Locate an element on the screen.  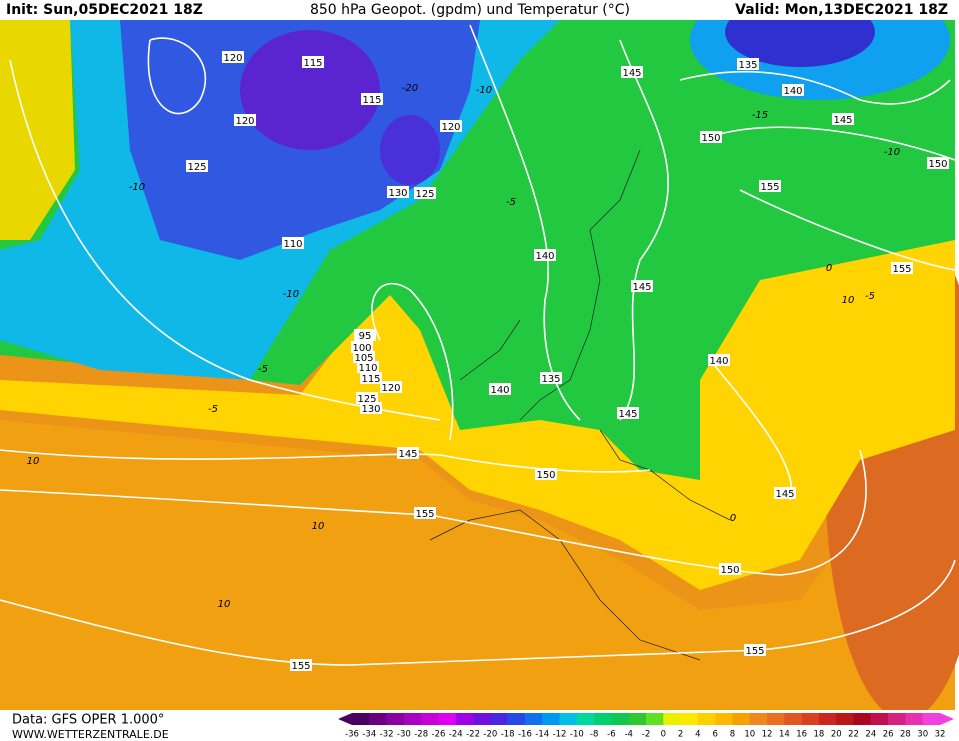
colorbar-label: 0 is located at coordinates (663, 735).